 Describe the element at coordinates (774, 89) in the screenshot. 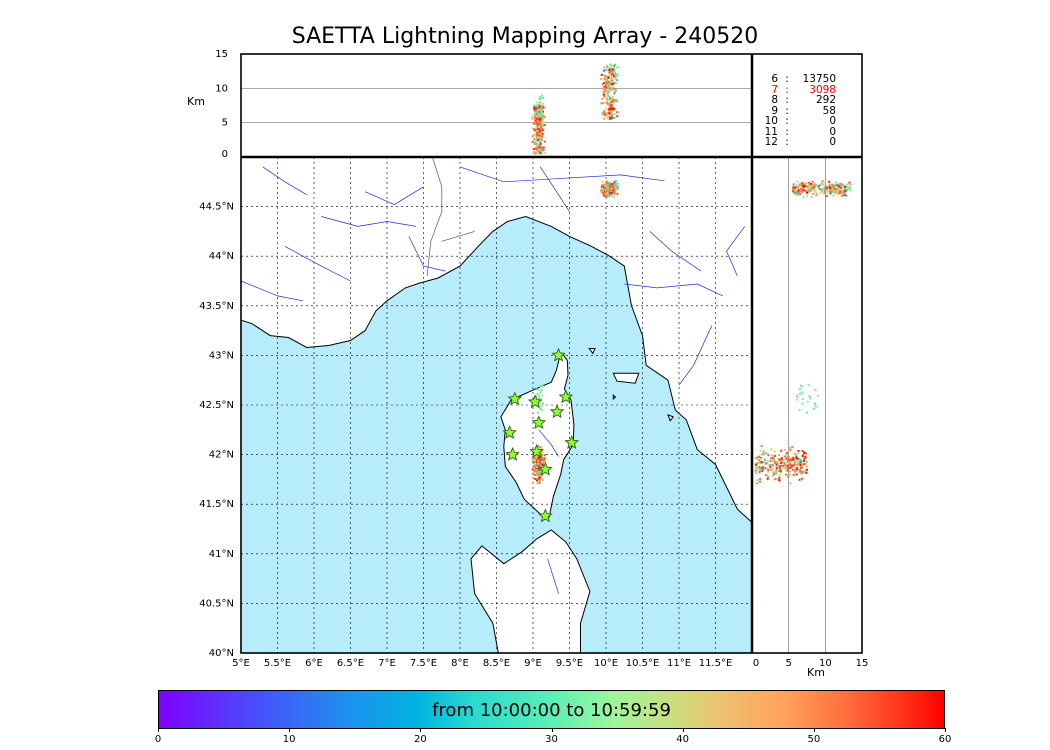

I see `count-level: 7` at that location.